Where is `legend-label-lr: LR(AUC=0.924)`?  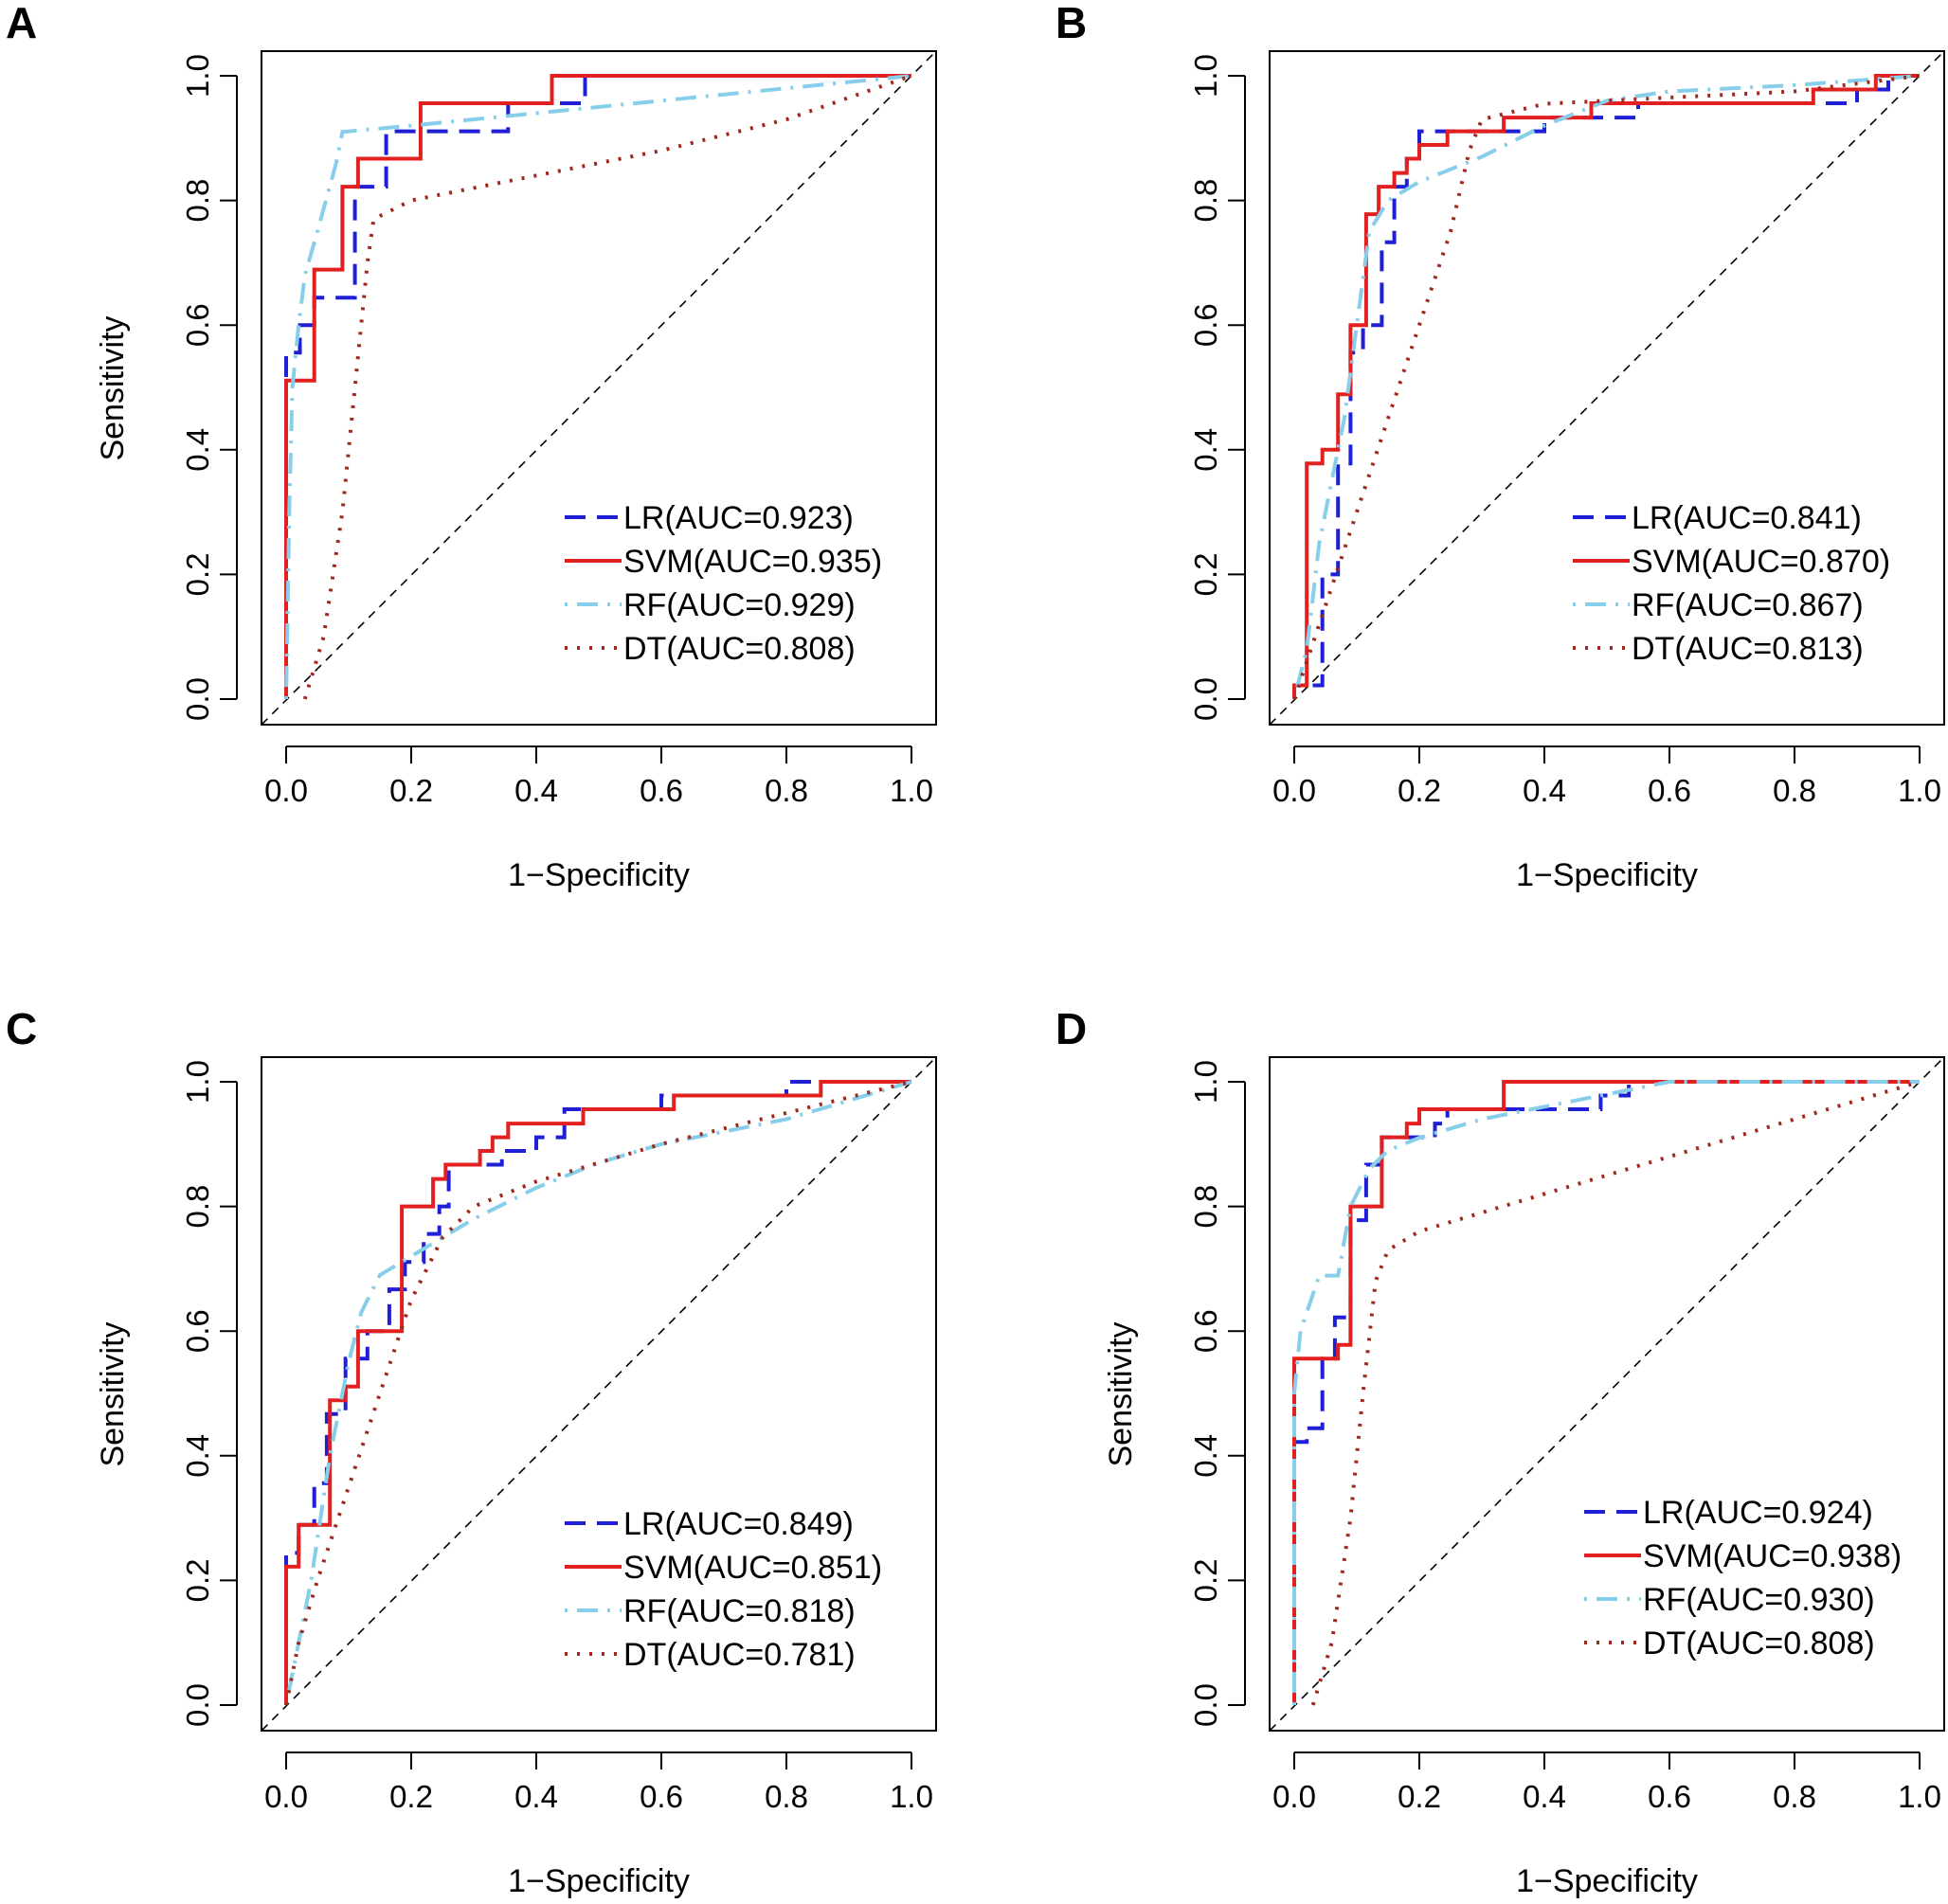 legend-label-lr: LR(AUC=0.924) is located at coordinates (1758, 1513).